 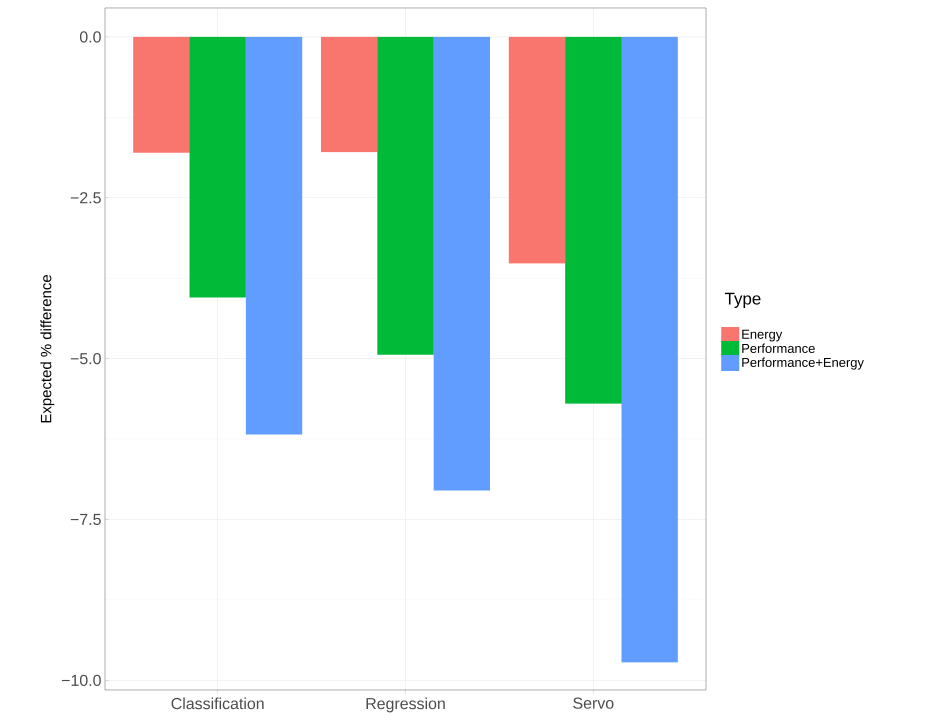 I want to click on legend-label: Energy, so click(x=762, y=336).